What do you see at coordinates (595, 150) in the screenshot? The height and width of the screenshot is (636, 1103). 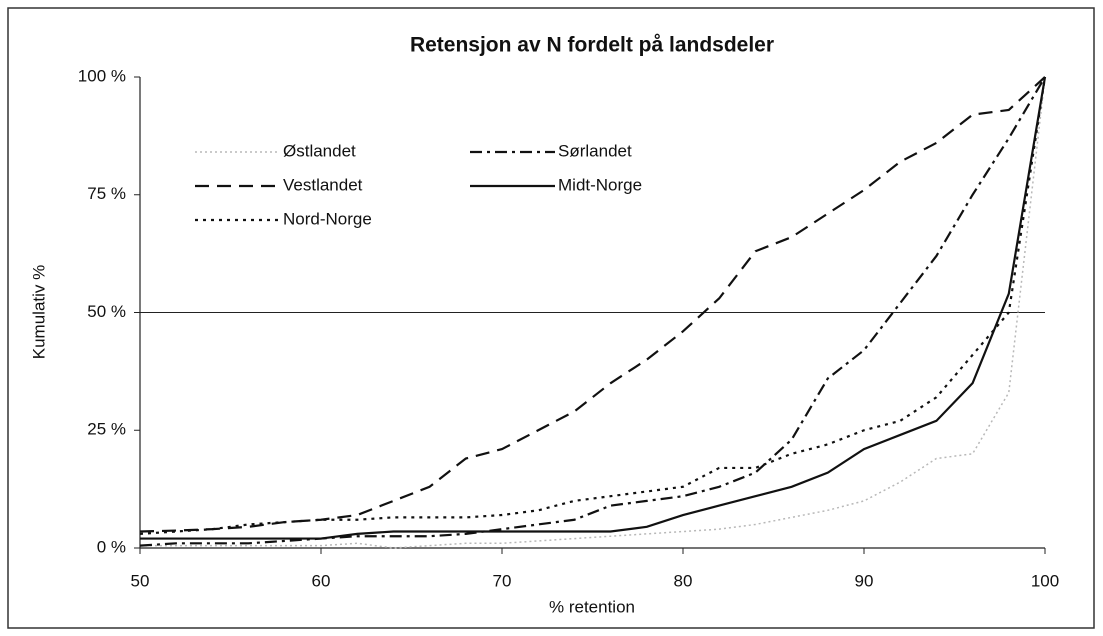 I see `legend-label: Sørlandet` at bounding box center [595, 150].